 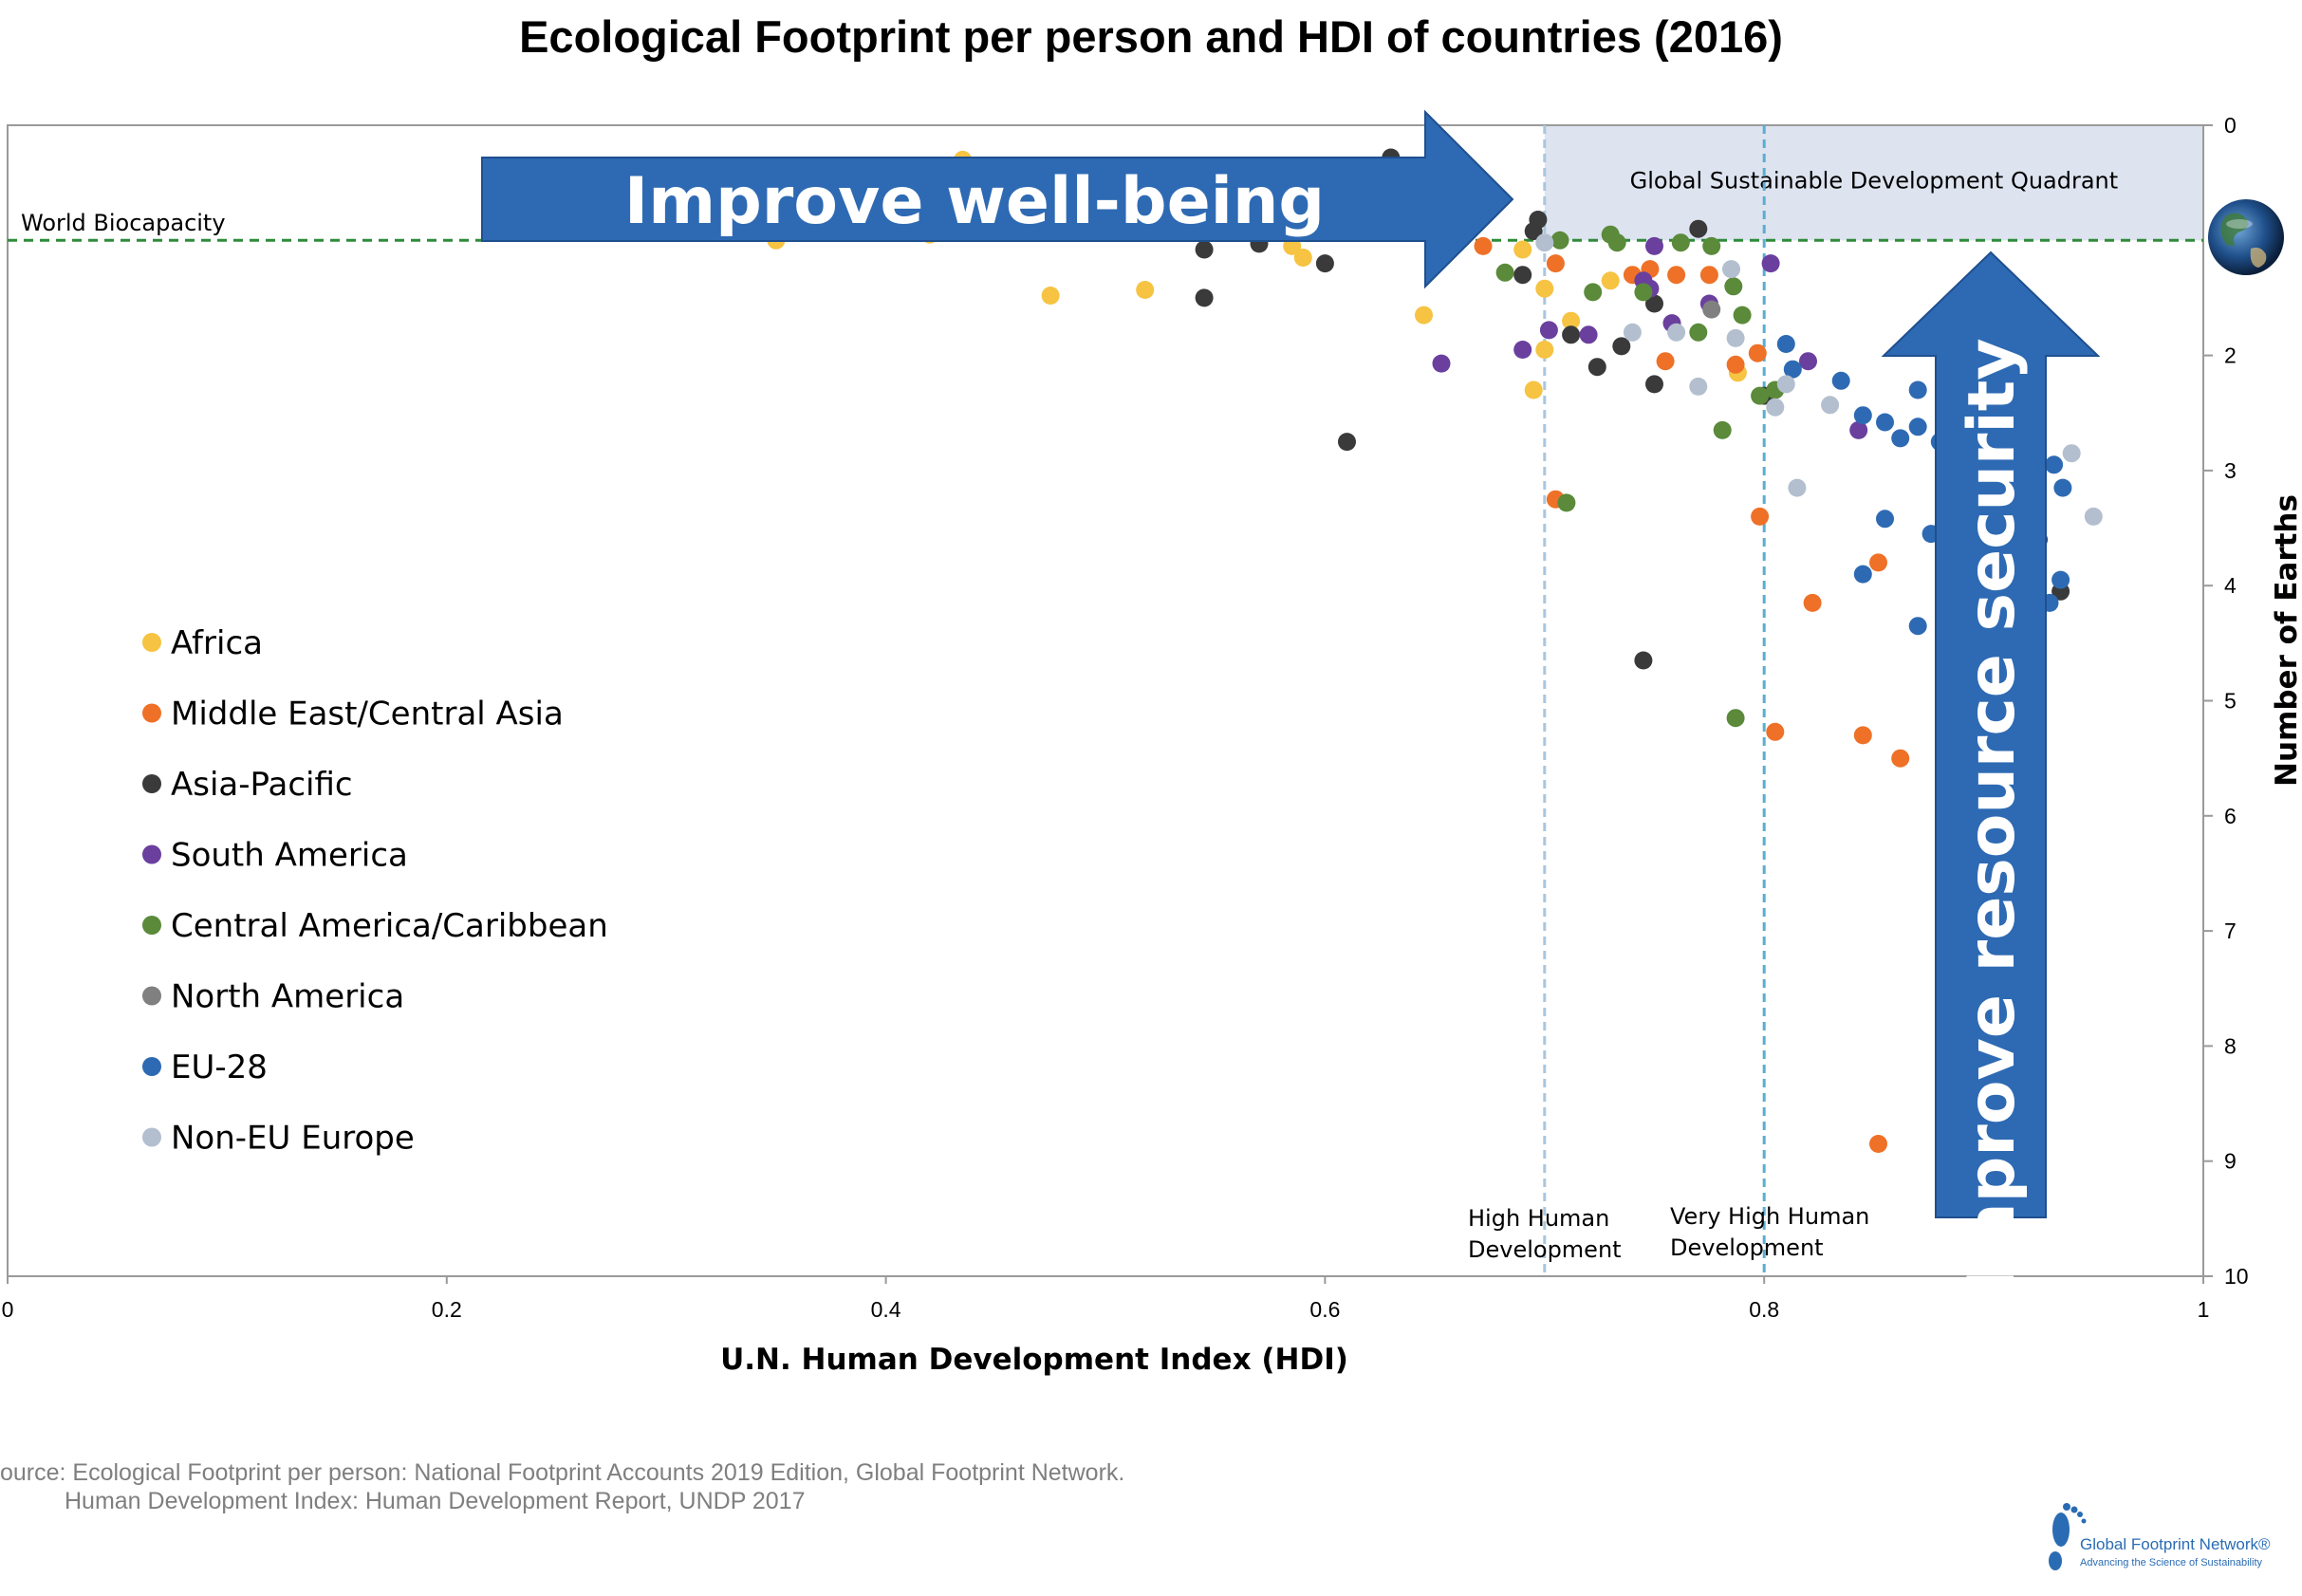 I want to click on improve-well-being-arrow, so click(x=997, y=199).